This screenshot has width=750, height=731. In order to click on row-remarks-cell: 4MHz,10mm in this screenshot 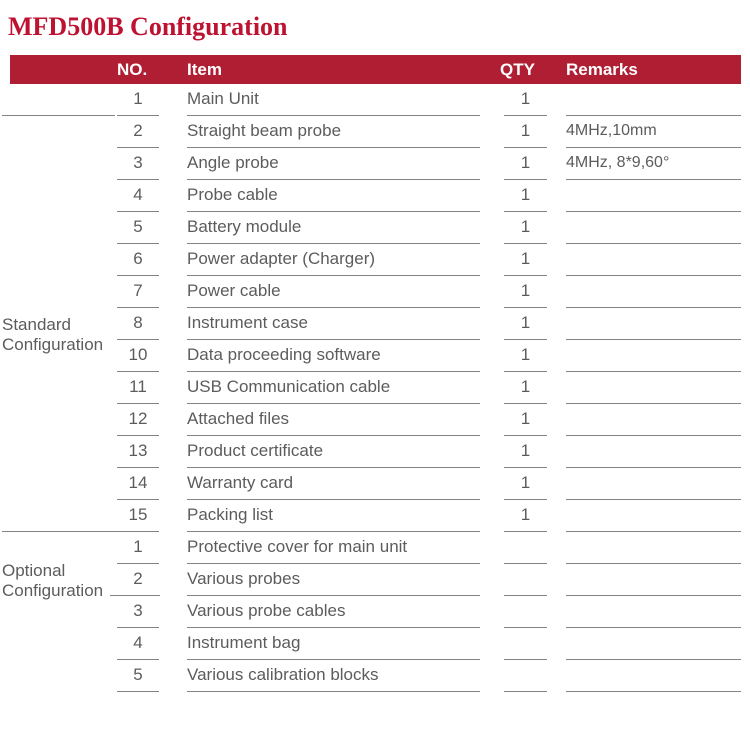, I will do `click(653, 132)`.